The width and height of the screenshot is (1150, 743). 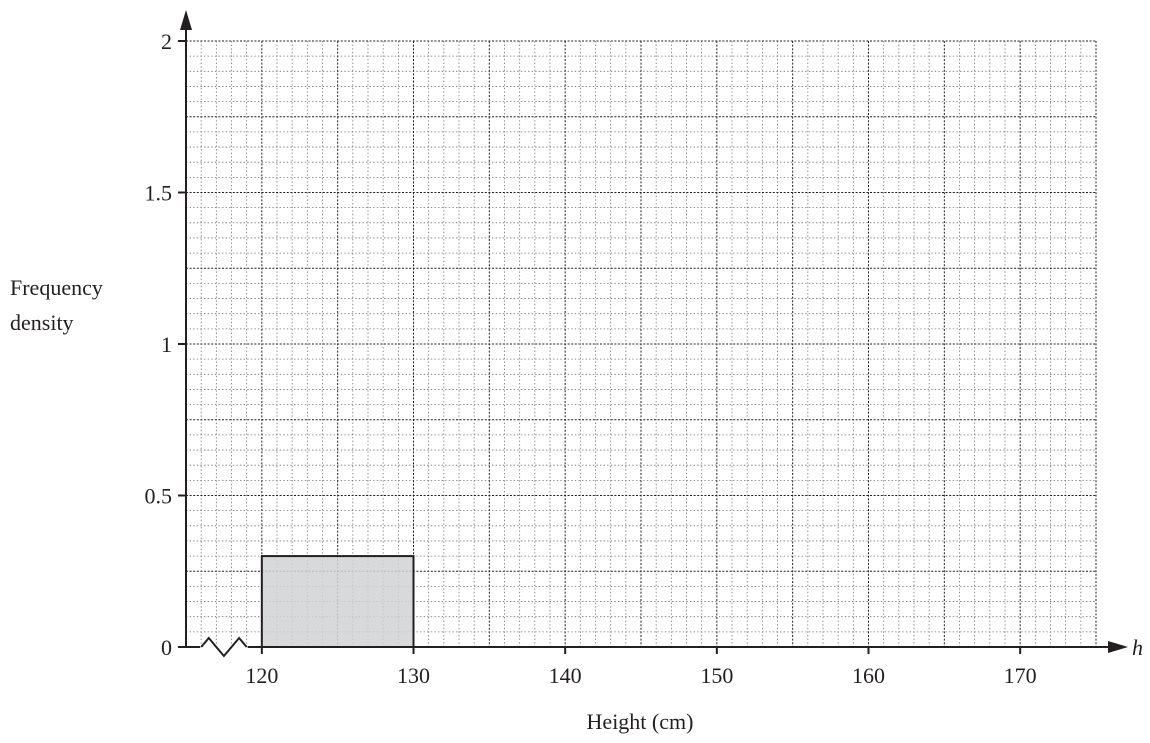 I want to click on x-axis-title: Height (cm), so click(x=640, y=721).